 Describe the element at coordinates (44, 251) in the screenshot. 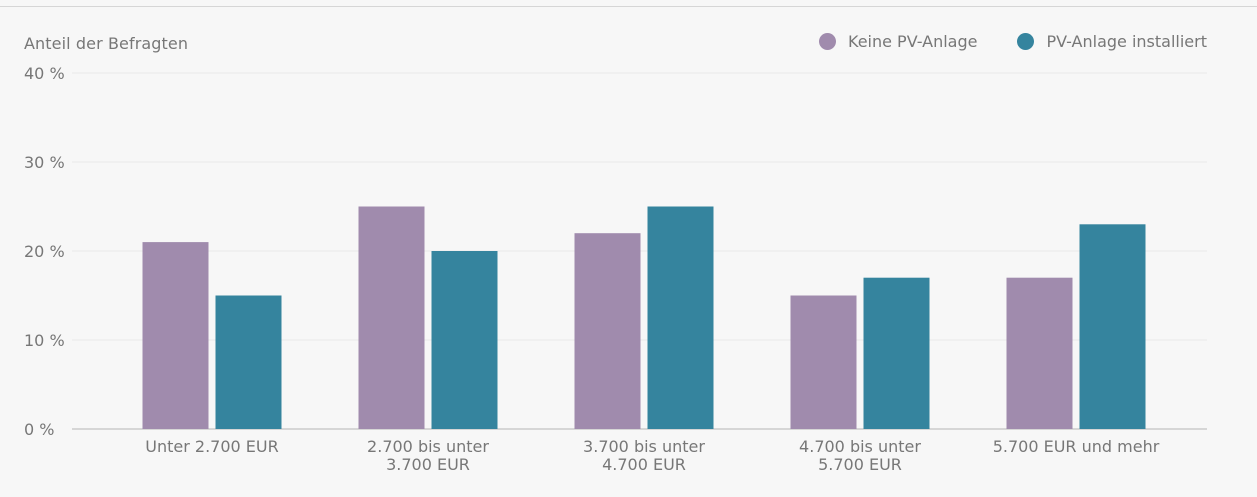

I see `y-tick-label: 20 %` at that location.